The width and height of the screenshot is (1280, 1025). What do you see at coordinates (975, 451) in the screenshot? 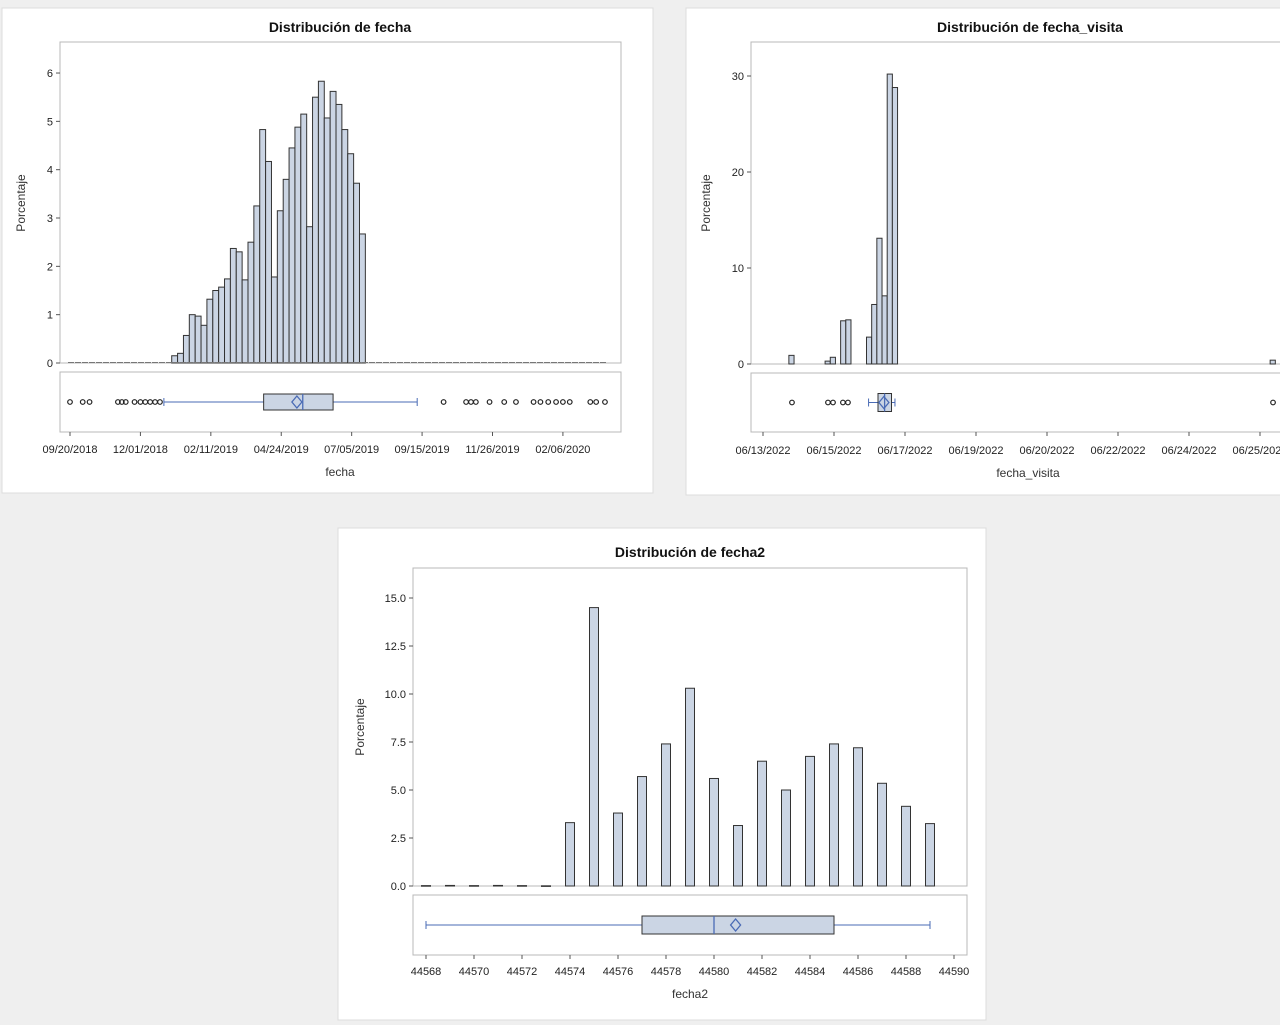
I see `x-tick-label: 06/19/2022` at bounding box center [975, 451].